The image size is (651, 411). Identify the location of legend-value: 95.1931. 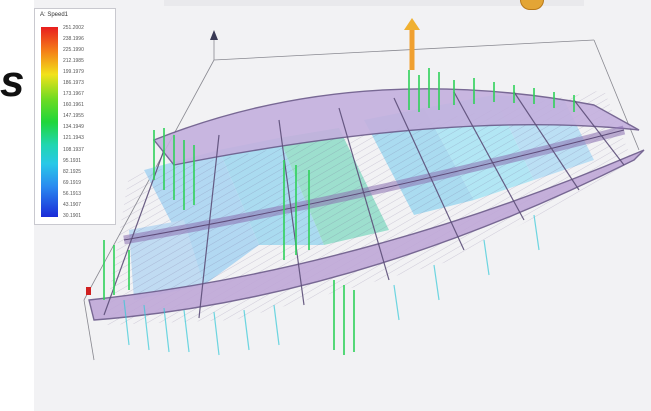
(72, 160).